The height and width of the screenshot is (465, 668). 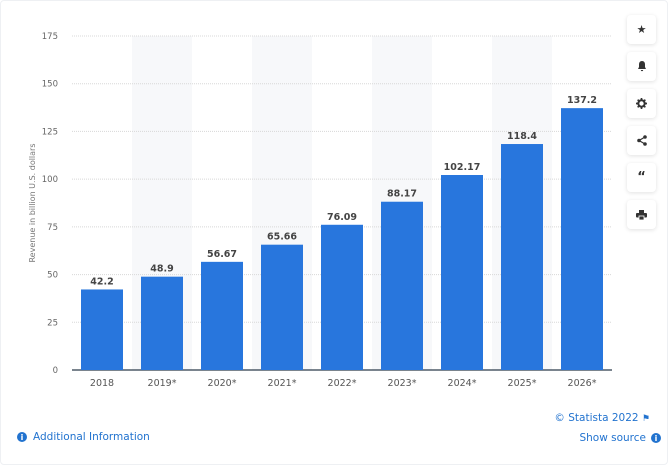 I want to click on data-label: 65.66, so click(x=282, y=237).